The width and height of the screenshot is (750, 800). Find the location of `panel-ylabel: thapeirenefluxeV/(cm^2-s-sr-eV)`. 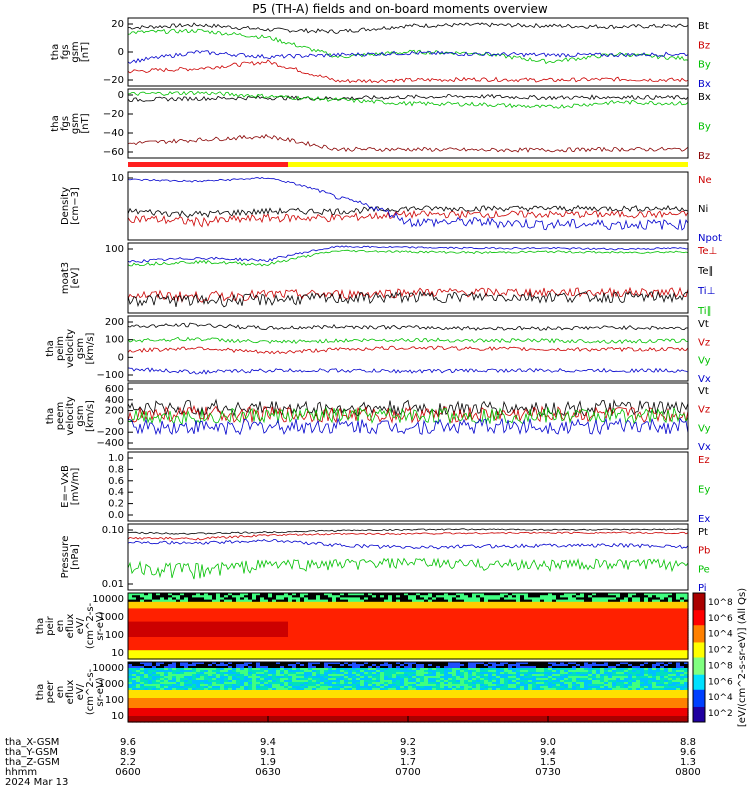

panel-ylabel: thapeirenefluxeV/(cm^2-s-sr-eV) is located at coordinates (70, 625).